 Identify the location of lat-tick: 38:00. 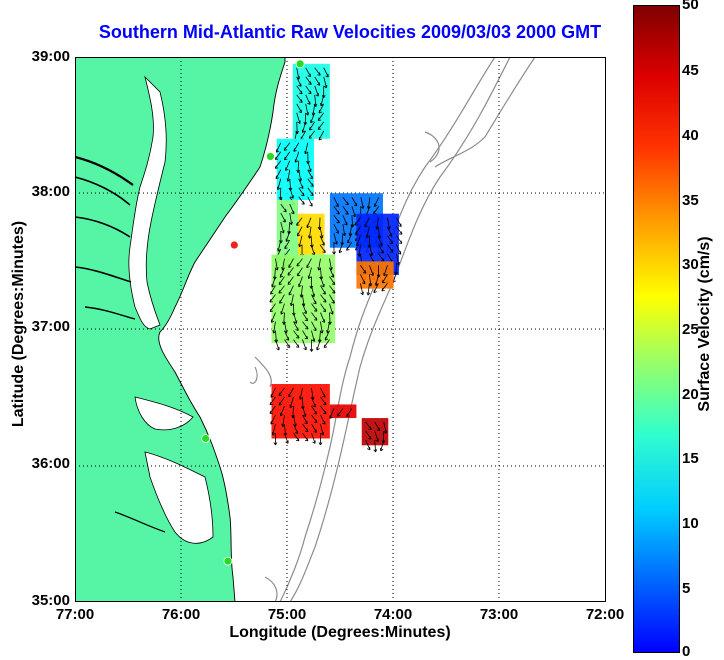
(35, 191).